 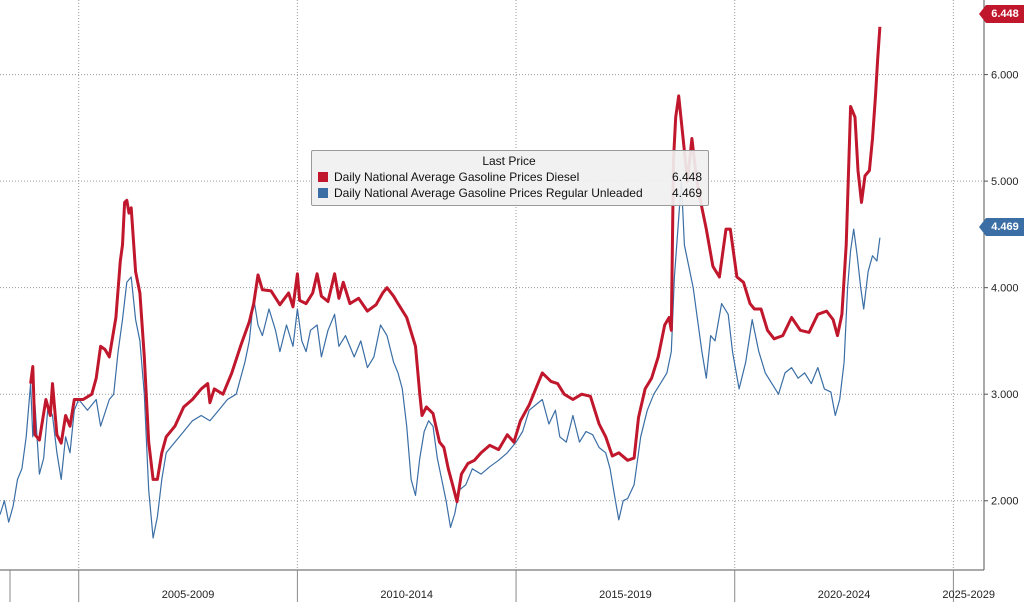 I want to click on y-axis-ticks: 2.000 3.000 4.000 5.000 6.000, so click(x=1001, y=289).